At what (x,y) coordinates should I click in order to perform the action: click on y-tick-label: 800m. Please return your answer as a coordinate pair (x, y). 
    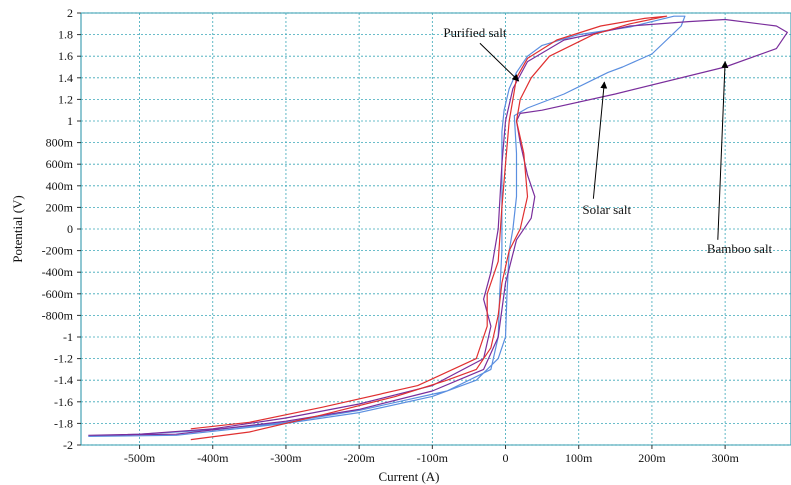
    Looking at the image, I should click on (60, 143).